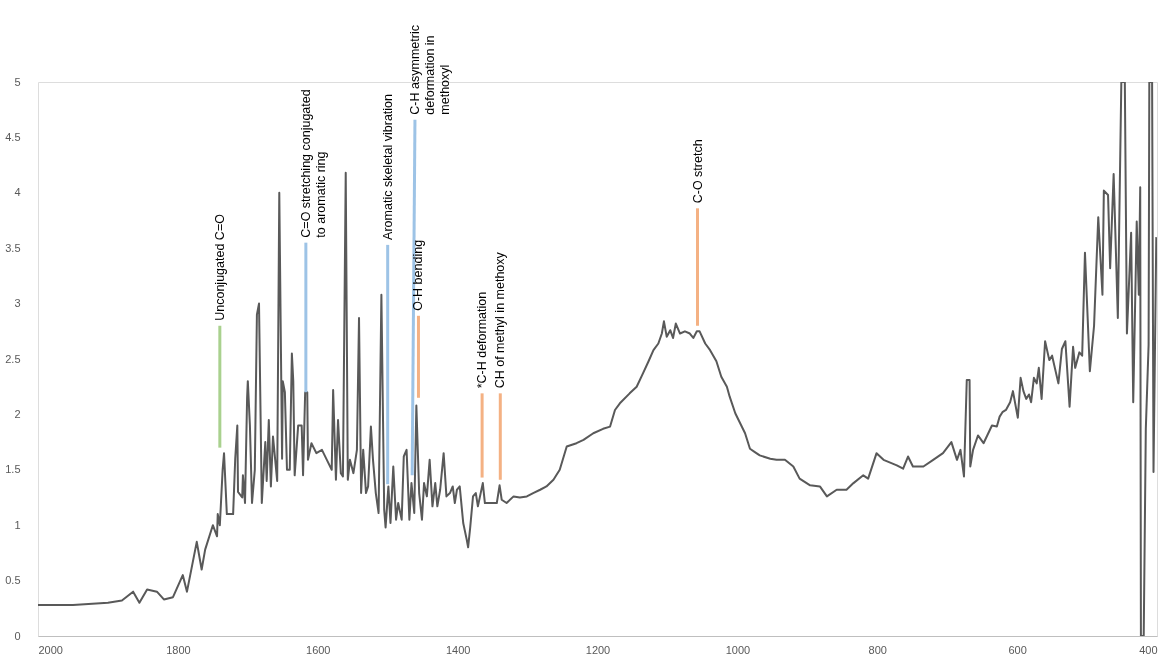 The height and width of the screenshot is (660, 1168). What do you see at coordinates (17, 413) in the screenshot?
I see `y-tick-label: 2` at bounding box center [17, 413].